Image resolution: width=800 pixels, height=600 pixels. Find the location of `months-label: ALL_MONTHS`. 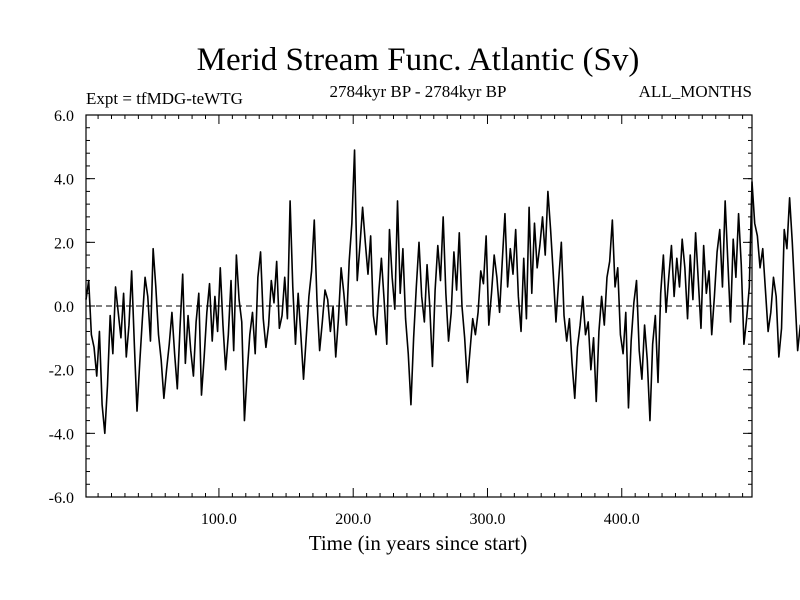

months-label: ALL_MONTHS is located at coordinates (695, 91).